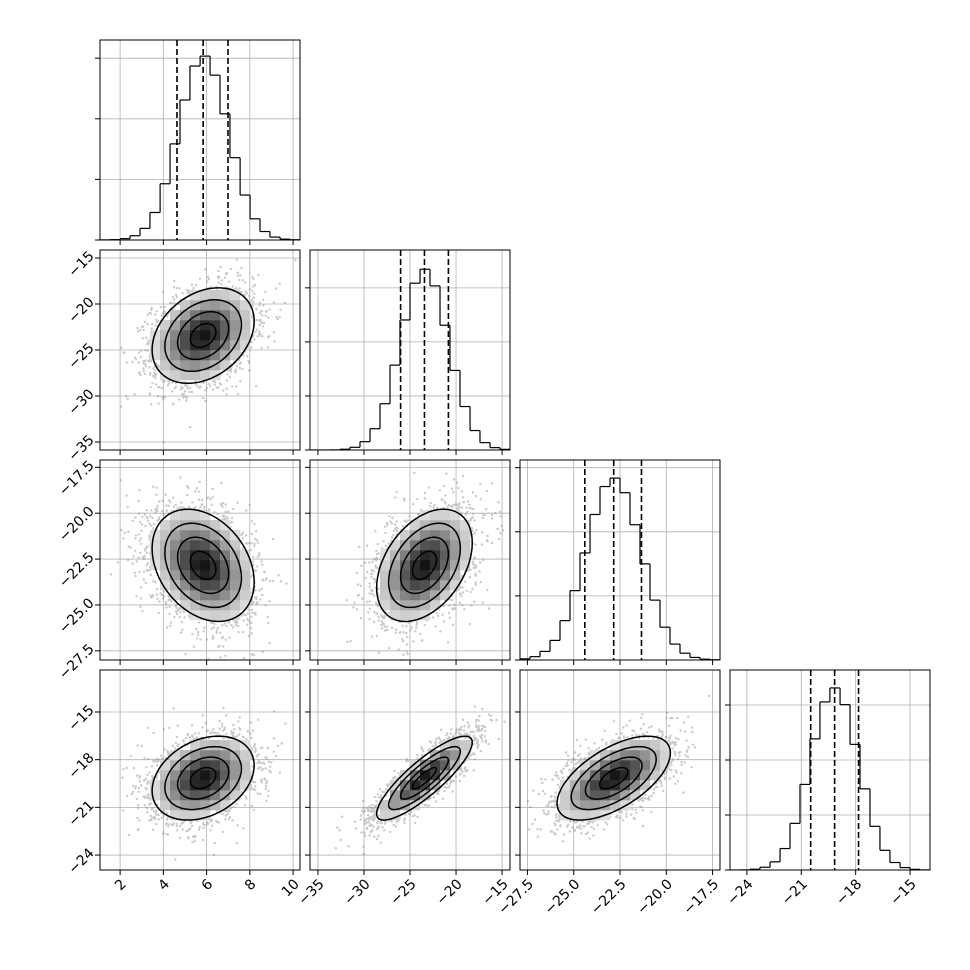  I want to click on hist-outline, so click(200, 148).